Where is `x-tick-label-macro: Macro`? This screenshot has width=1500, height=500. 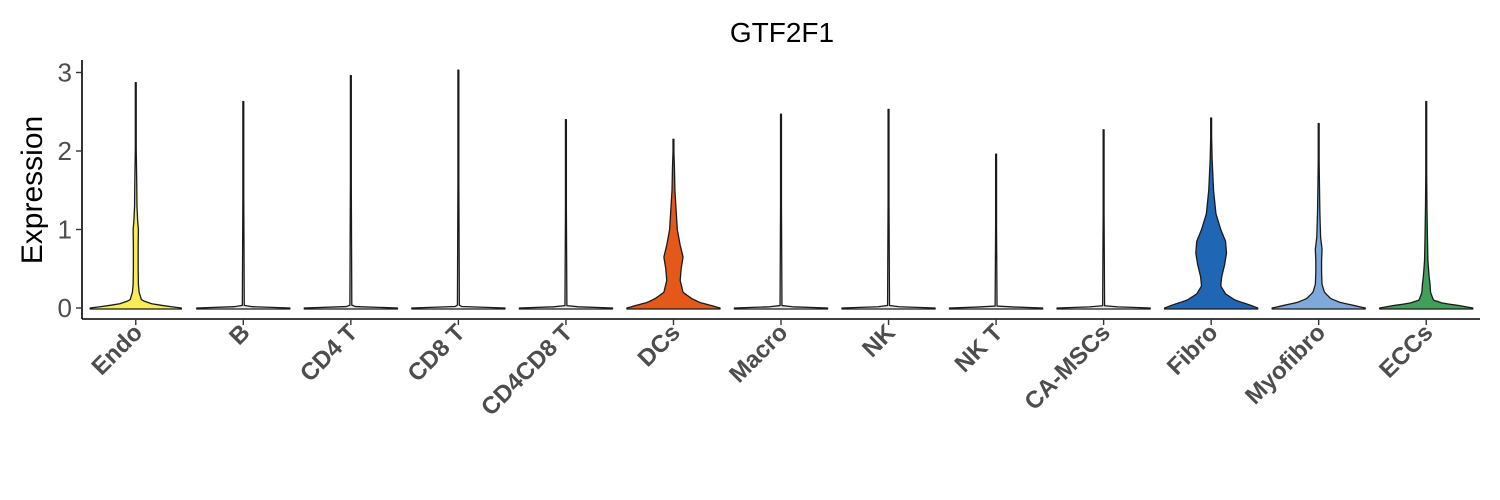 x-tick-label-macro: Macro is located at coordinates (758, 353).